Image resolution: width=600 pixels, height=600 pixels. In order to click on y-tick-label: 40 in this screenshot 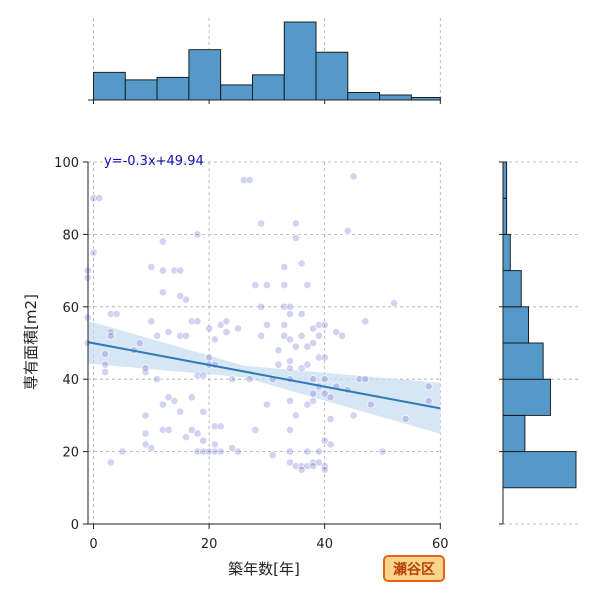, I will do `click(70, 380)`.